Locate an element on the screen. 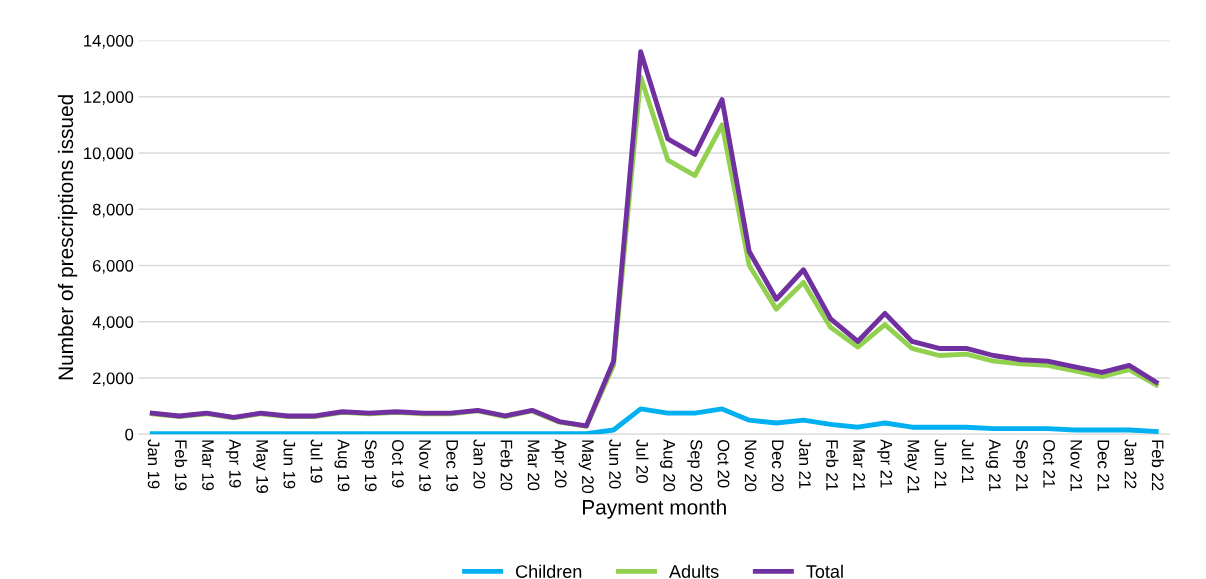  x-tick-label: May 21 is located at coordinates (912, 466).